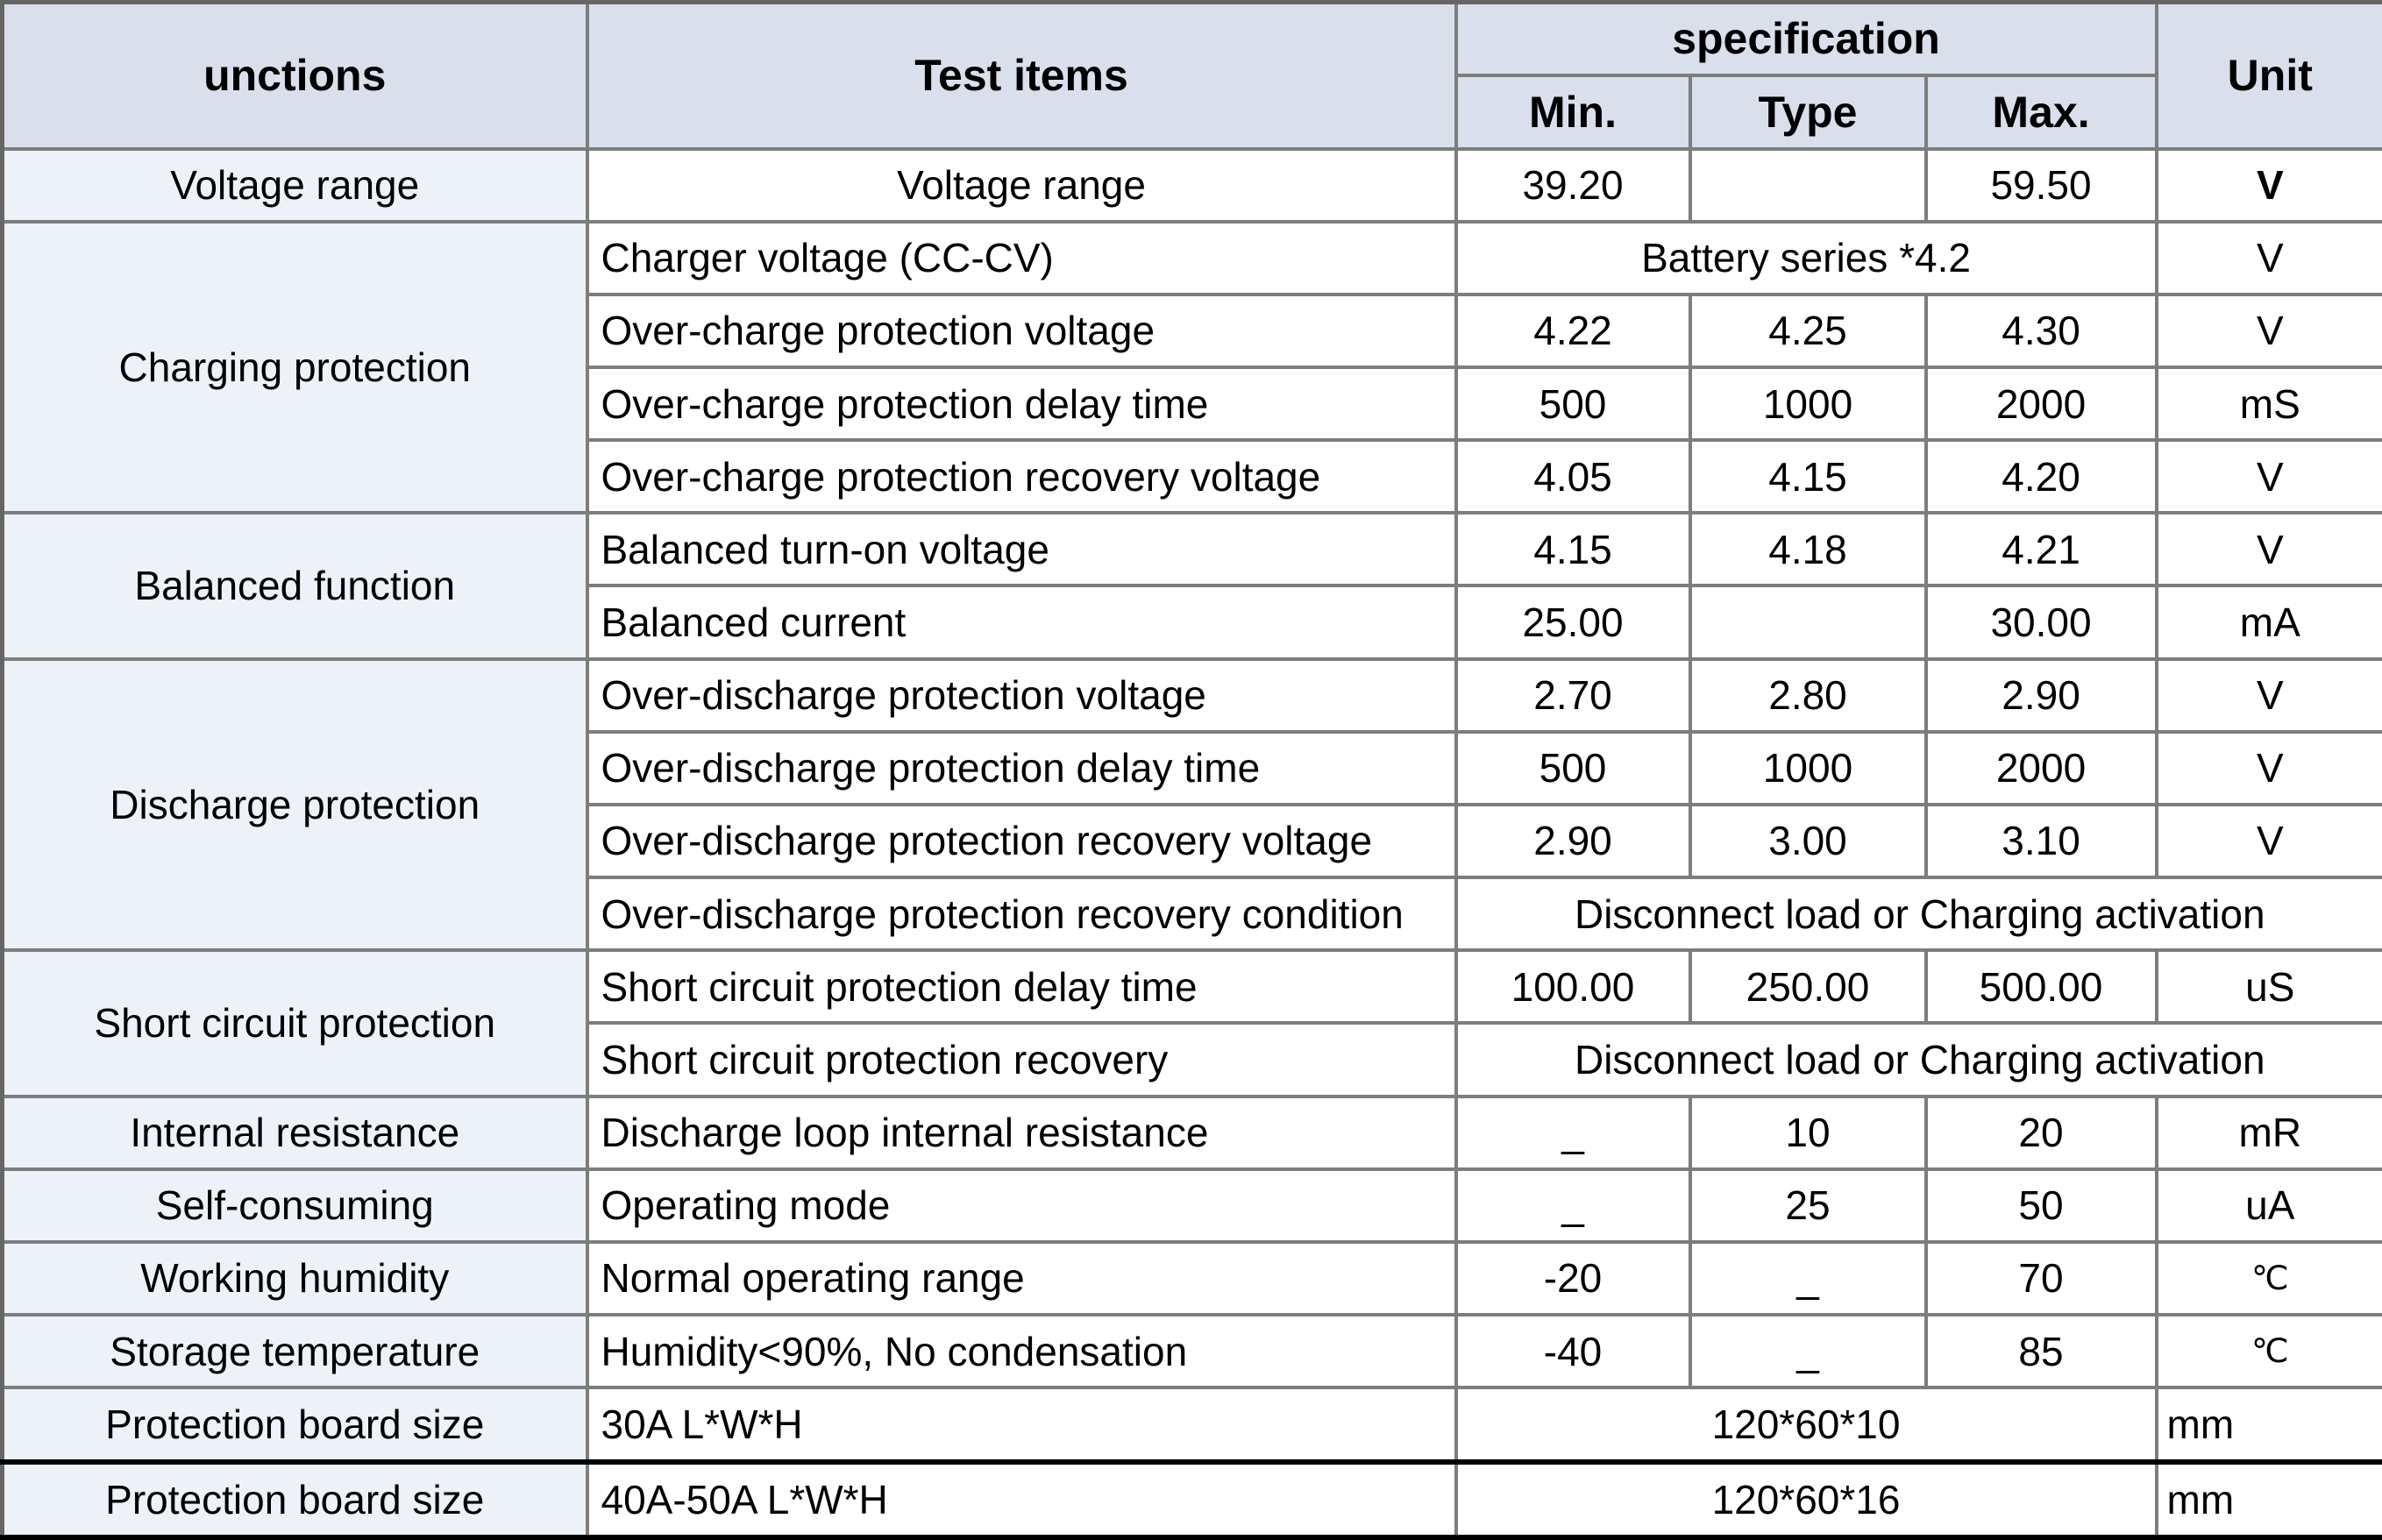 The width and height of the screenshot is (2382, 1540). Describe the element at coordinates (1021, 986) in the screenshot. I see `test-item-cell: Short circuit protection delay time` at that location.